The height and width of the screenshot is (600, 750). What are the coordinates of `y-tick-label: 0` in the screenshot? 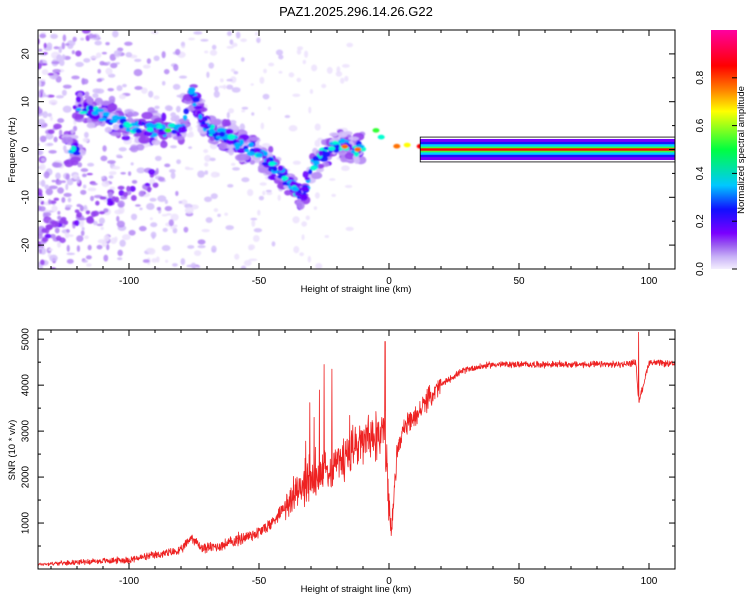 It's located at (26, 149).